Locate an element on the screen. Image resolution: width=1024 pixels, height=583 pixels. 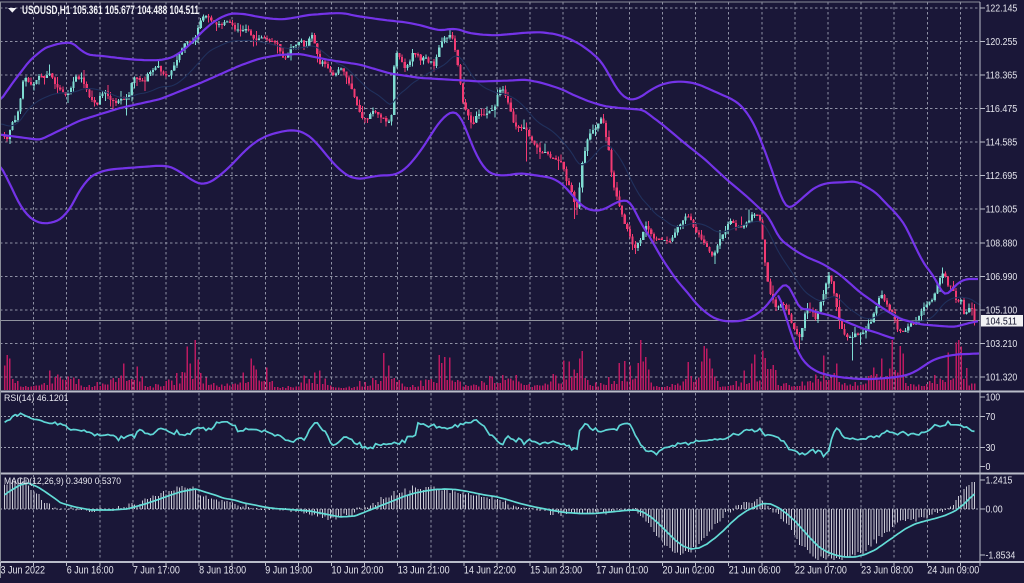
svg-text: 8 Jun 18:00 is located at coordinates (222, 571).